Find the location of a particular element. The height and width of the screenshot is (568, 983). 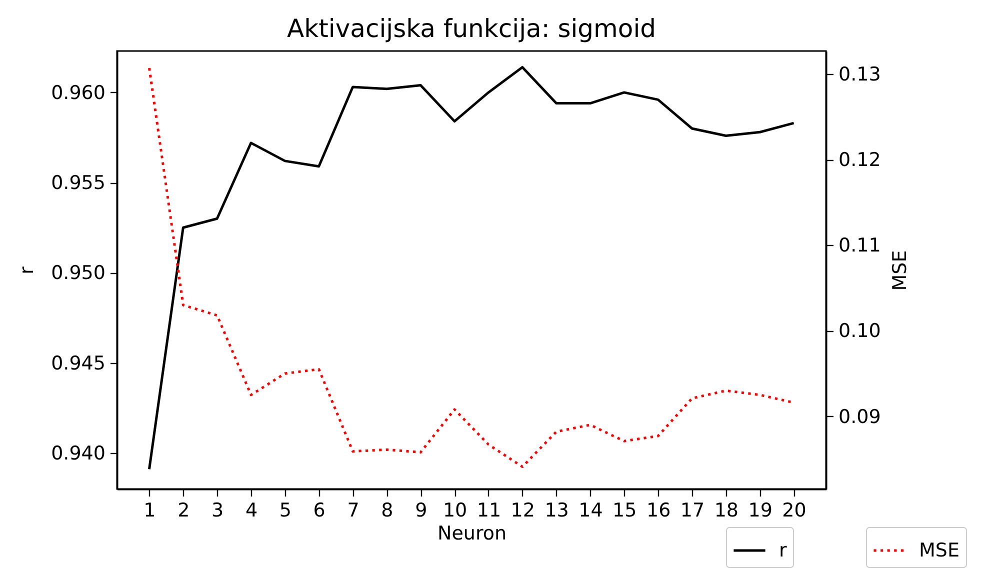

x-tick-label: 8 is located at coordinates (387, 511).